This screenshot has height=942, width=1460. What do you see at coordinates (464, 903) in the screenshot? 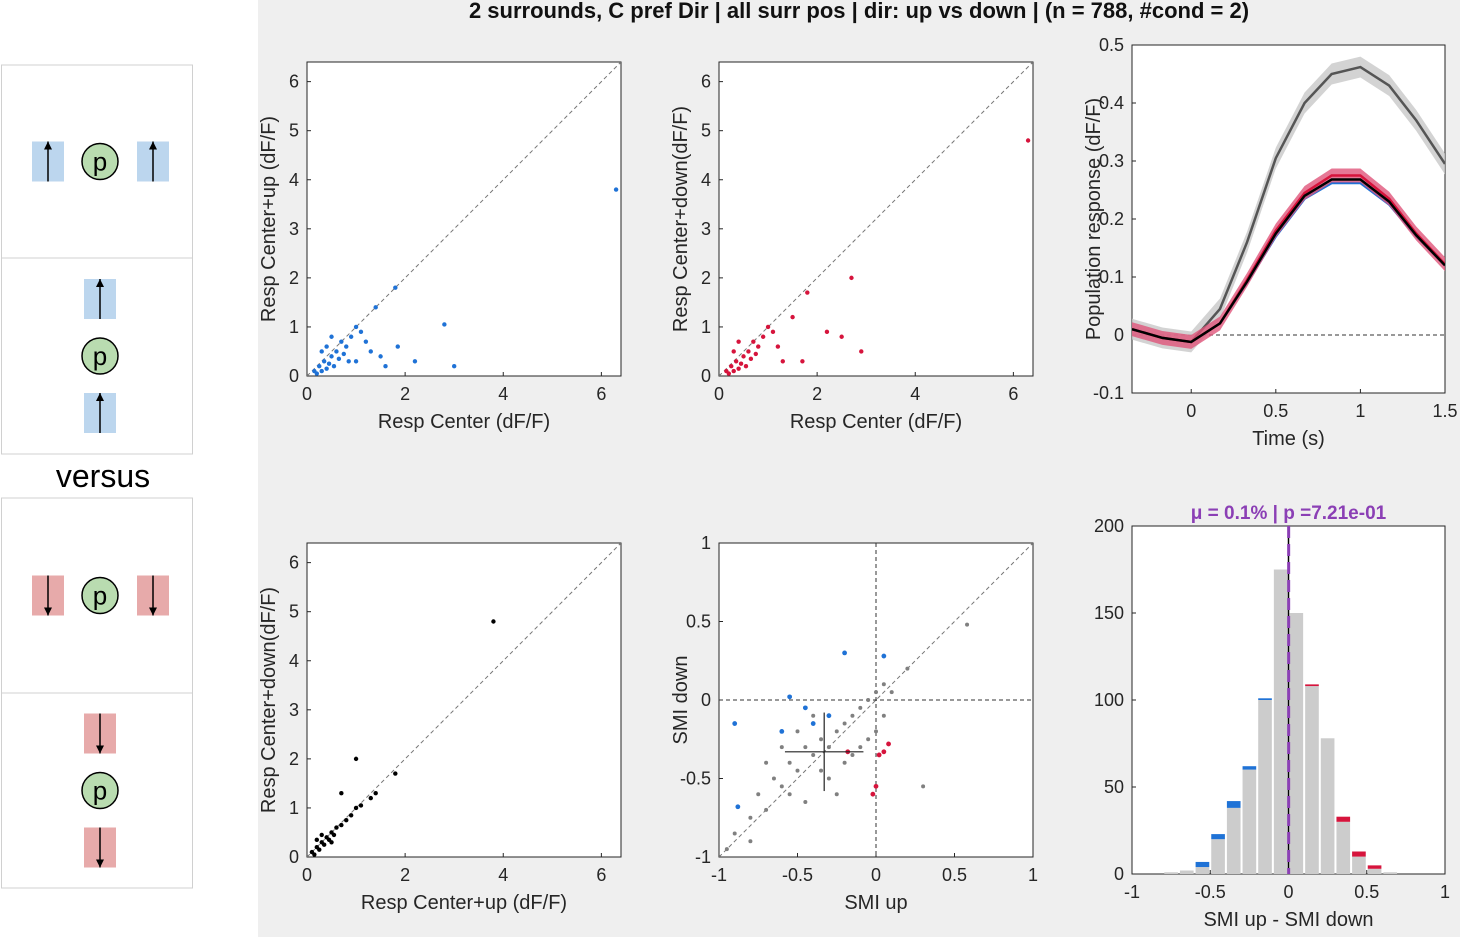
I see `x-axis-label: Resp Center+up (dF/F)` at bounding box center [464, 903].